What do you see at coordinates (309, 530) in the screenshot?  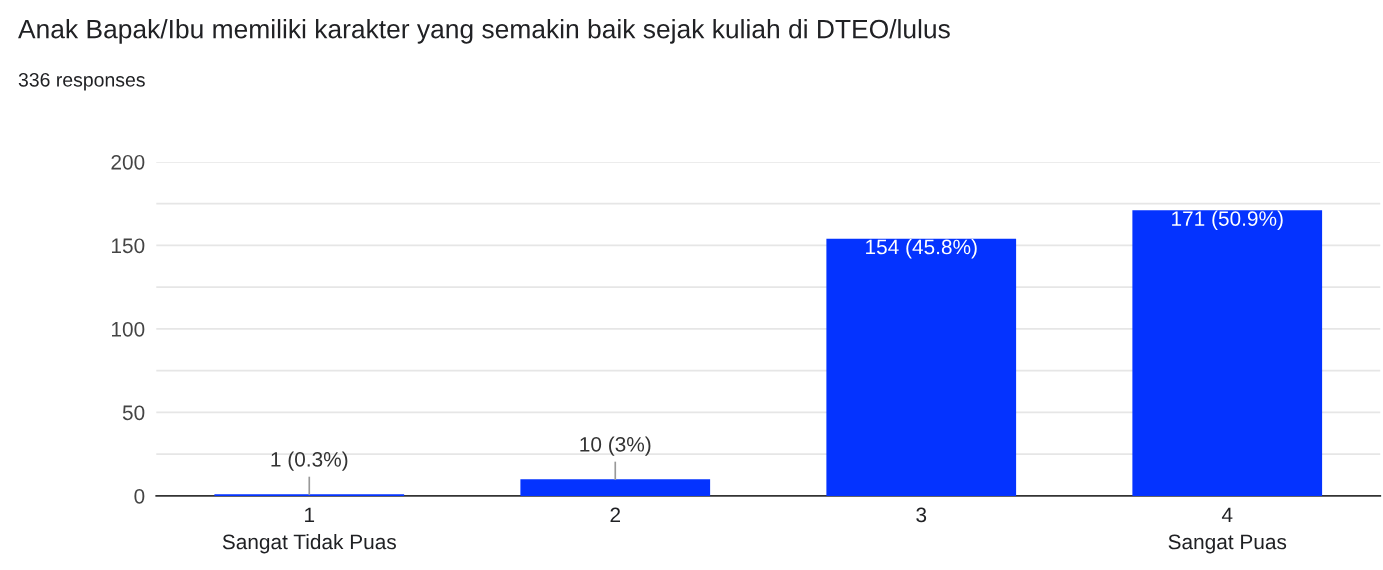 I see `x-tick-label: 1 Sangat Tidak Puas` at bounding box center [309, 530].